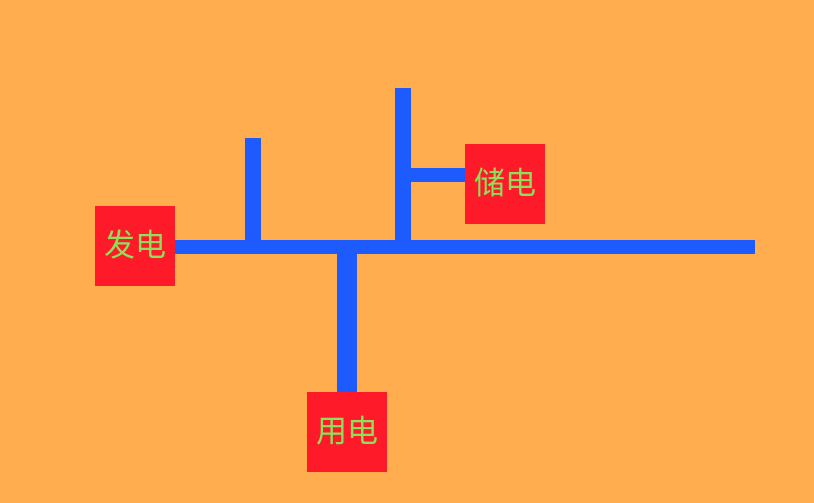  I want to click on storage-node: 储电, so click(505, 184).